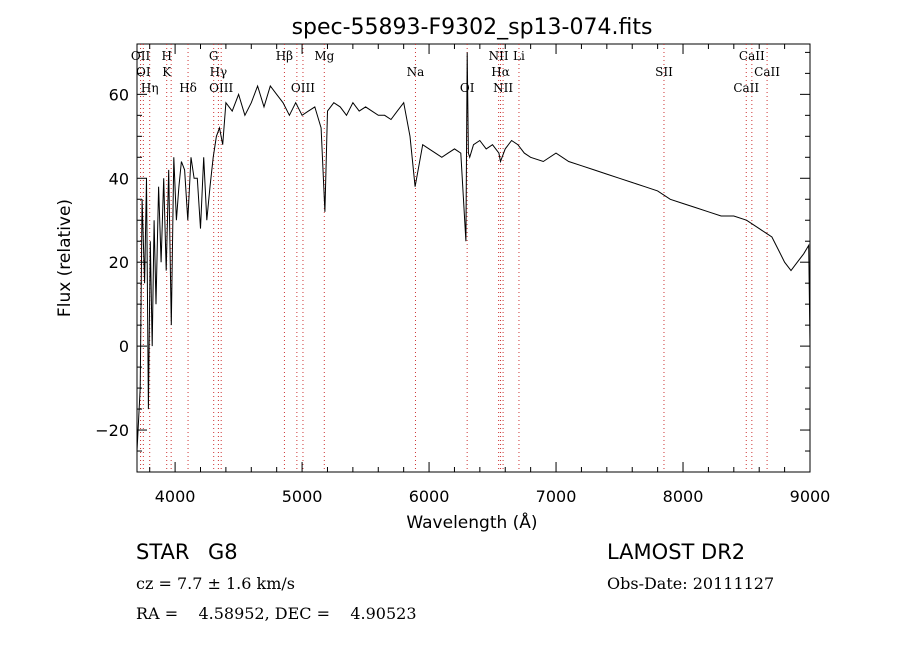 The width and height of the screenshot is (900, 650). What do you see at coordinates (691, 583) in the screenshot?
I see `observation-date: Obs-Date: 20111127` at bounding box center [691, 583].